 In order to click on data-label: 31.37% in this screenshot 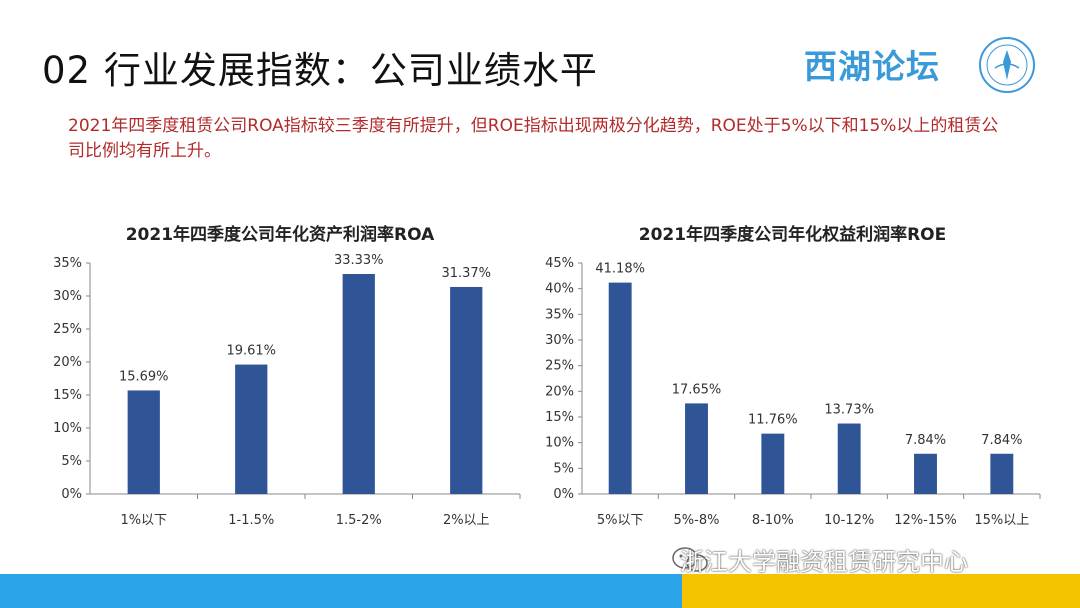, I will do `click(466, 273)`.